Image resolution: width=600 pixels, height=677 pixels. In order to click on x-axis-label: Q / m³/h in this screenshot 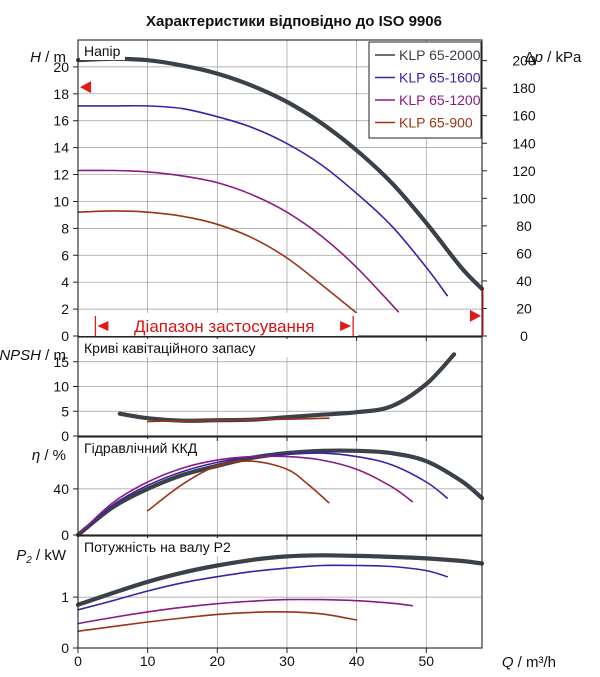, I will do `click(529, 662)`.